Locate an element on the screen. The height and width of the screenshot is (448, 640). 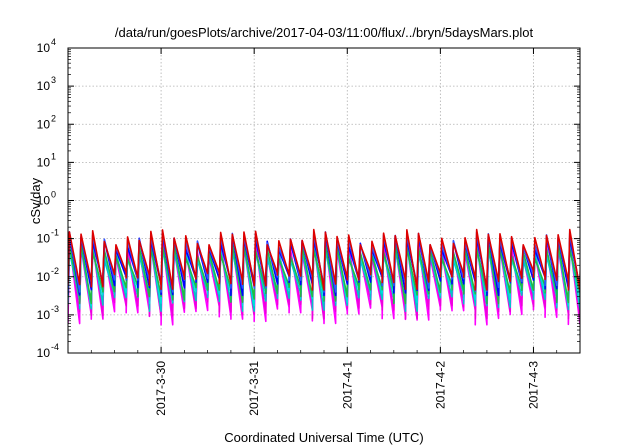
y-tick-exponent: -4 is located at coordinates (55, 347).